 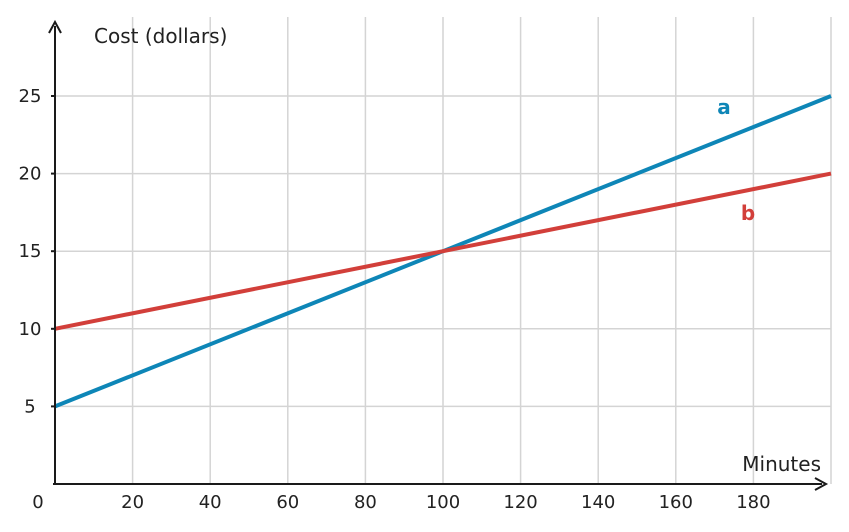 What do you see at coordinates (30, 251) in the screenshot?
I see `y-tick-label: 15` at bounding box center [30, 251].